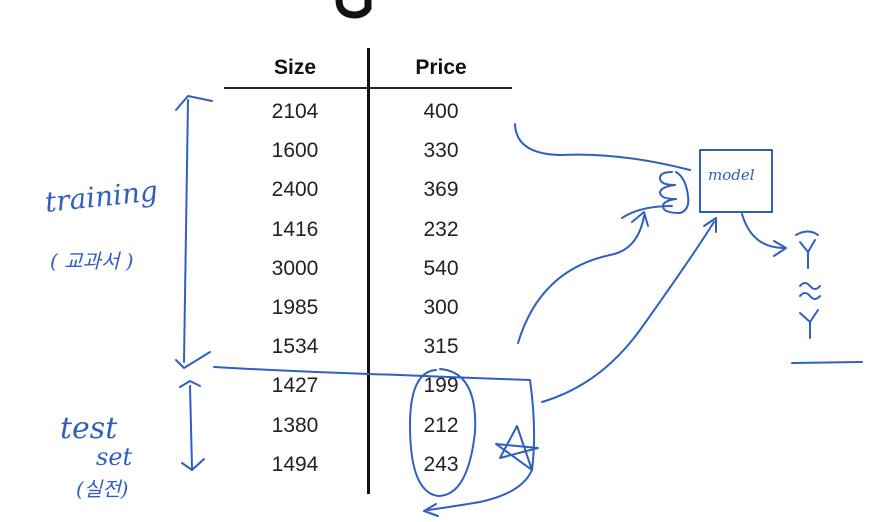 Image resolution: width=882 pixels, height=522 pixels. I want to click on table-row: 3000 540, so click(368, 276).